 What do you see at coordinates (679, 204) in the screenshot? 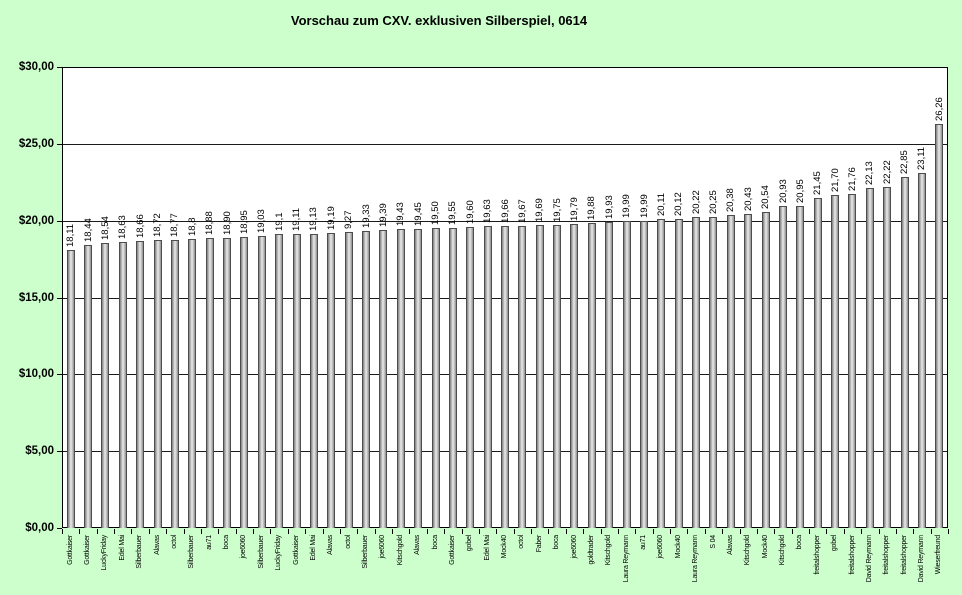
I see `bar-value-label: 20,12` at bounding box center [679, 204].